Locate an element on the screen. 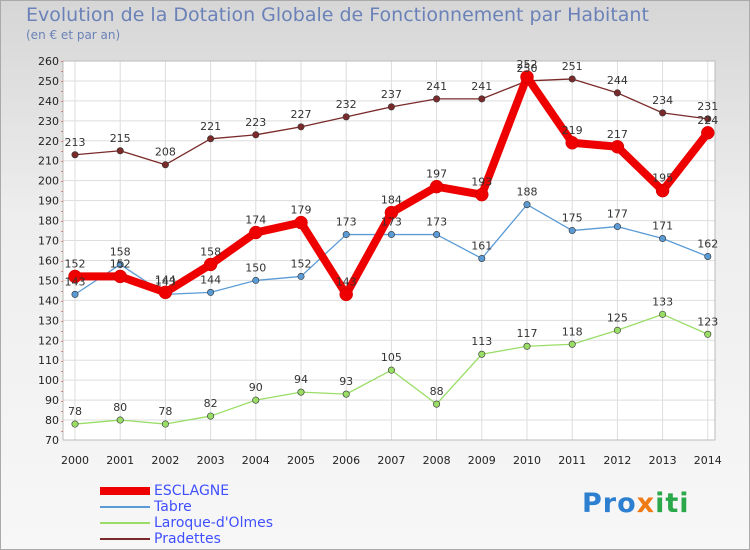  data-label: 82 is located at coordinates (211, 403).